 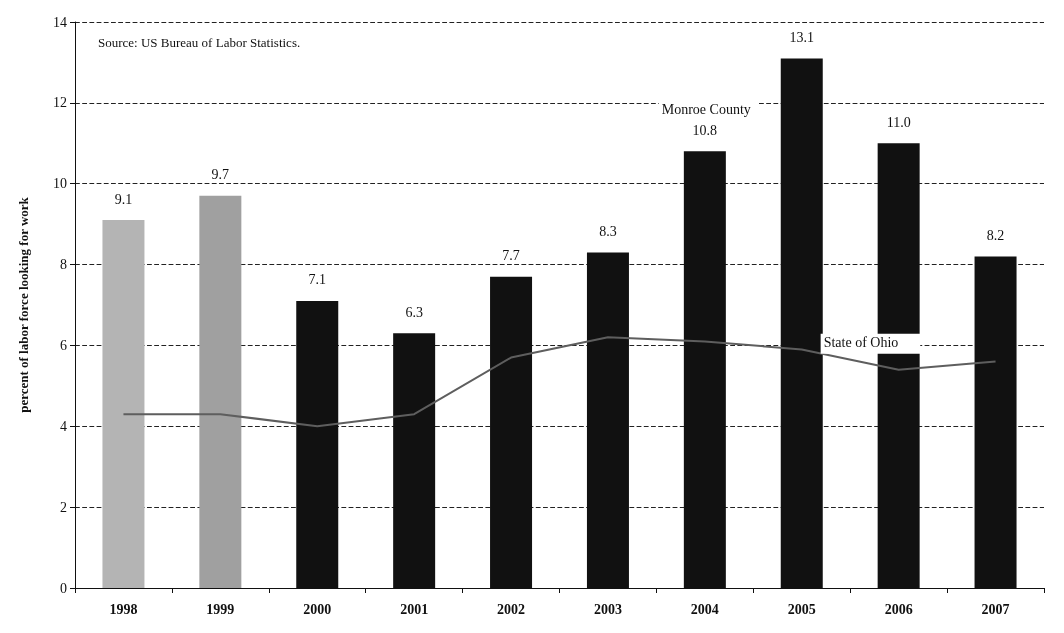 I want to click on x-tick-label: 1999, so click(x=220, y=609).